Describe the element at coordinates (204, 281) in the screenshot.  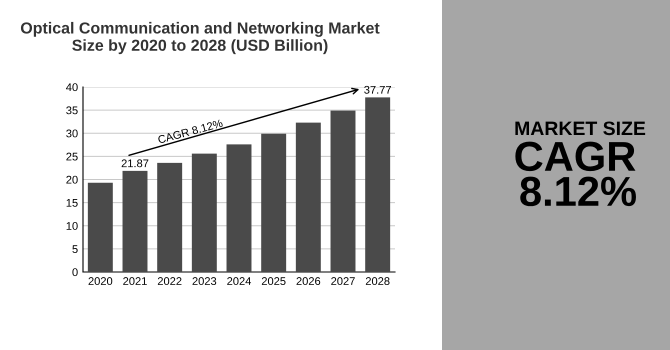
I see `x-tick-label: 2023` at that location.